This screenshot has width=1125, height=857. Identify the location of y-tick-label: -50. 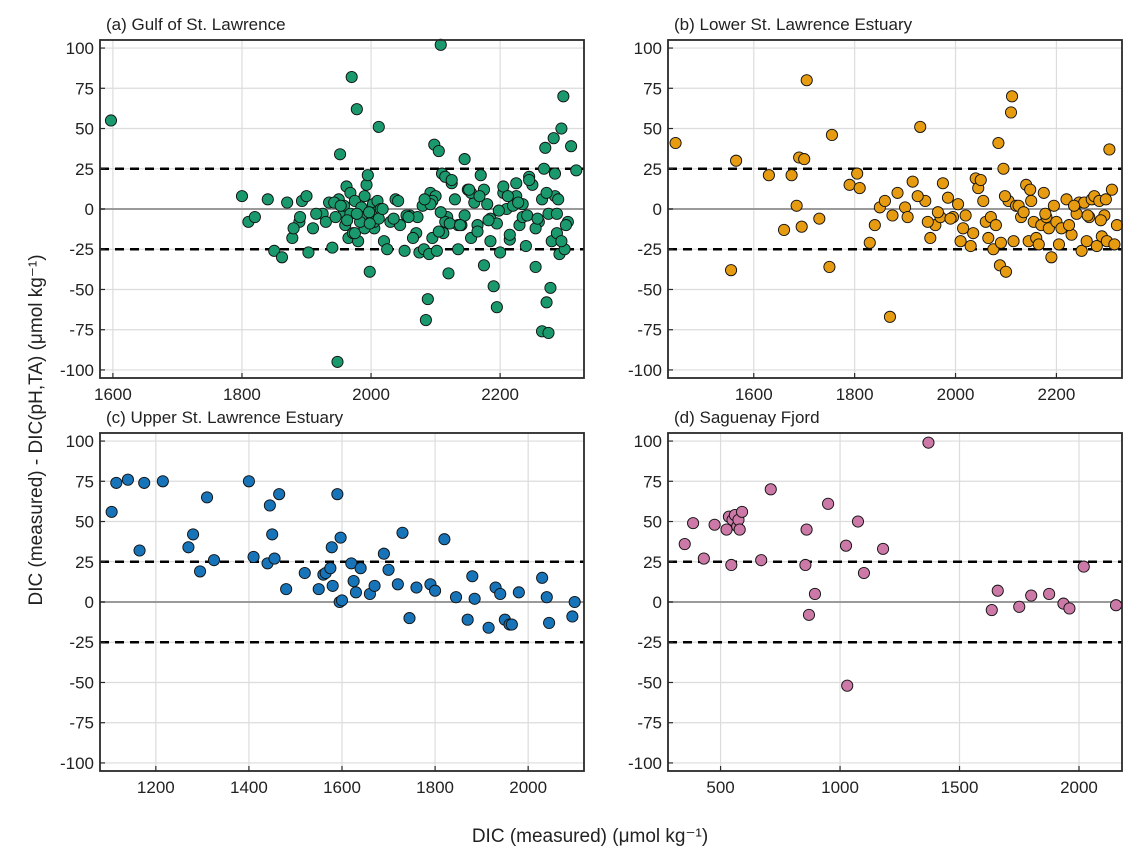
(81, 289).